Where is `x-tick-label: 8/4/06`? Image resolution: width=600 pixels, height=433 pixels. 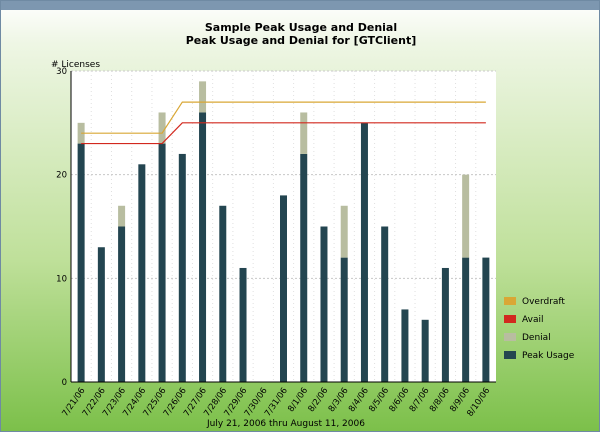 x-tick-label: 8/4/06 is located at coordinates (359, 400).